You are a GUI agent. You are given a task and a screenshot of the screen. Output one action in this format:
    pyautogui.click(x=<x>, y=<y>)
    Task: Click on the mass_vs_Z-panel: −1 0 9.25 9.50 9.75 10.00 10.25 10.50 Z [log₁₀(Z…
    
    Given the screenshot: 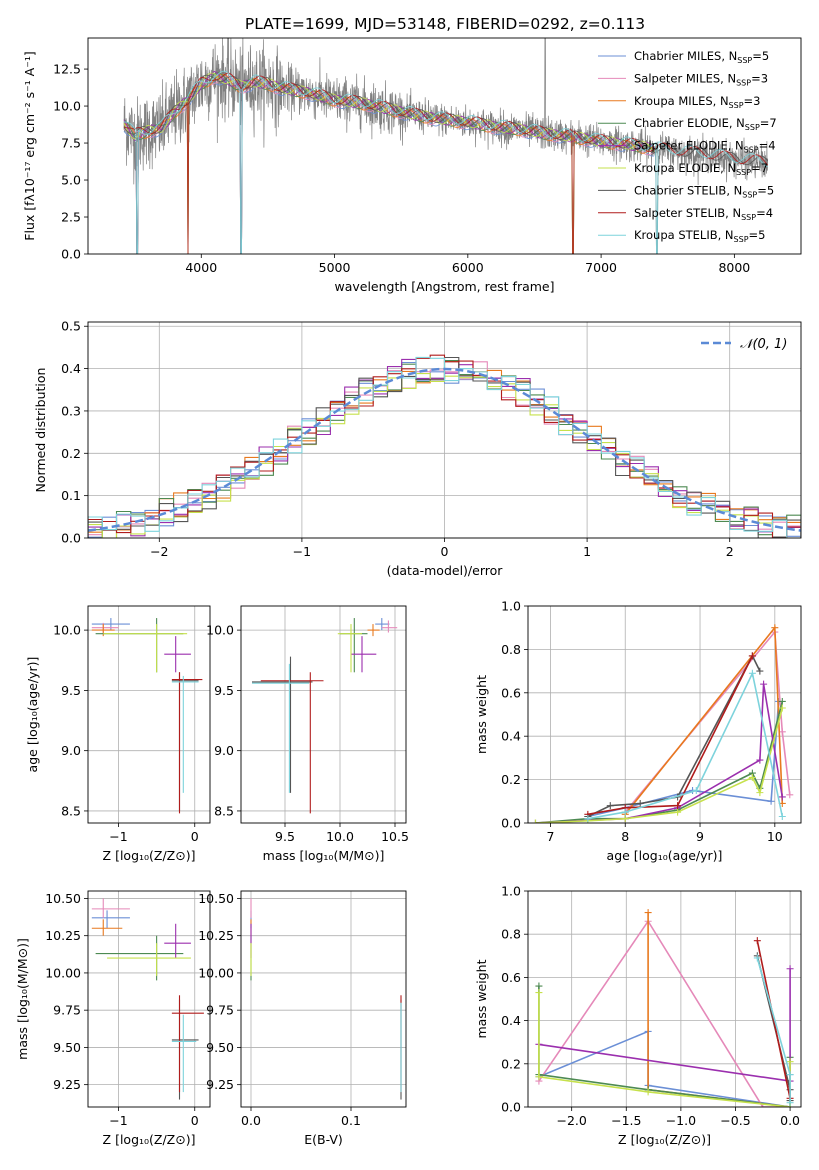 What is the action you would take?
    pyautogui.click(x=113, y=1018)
    